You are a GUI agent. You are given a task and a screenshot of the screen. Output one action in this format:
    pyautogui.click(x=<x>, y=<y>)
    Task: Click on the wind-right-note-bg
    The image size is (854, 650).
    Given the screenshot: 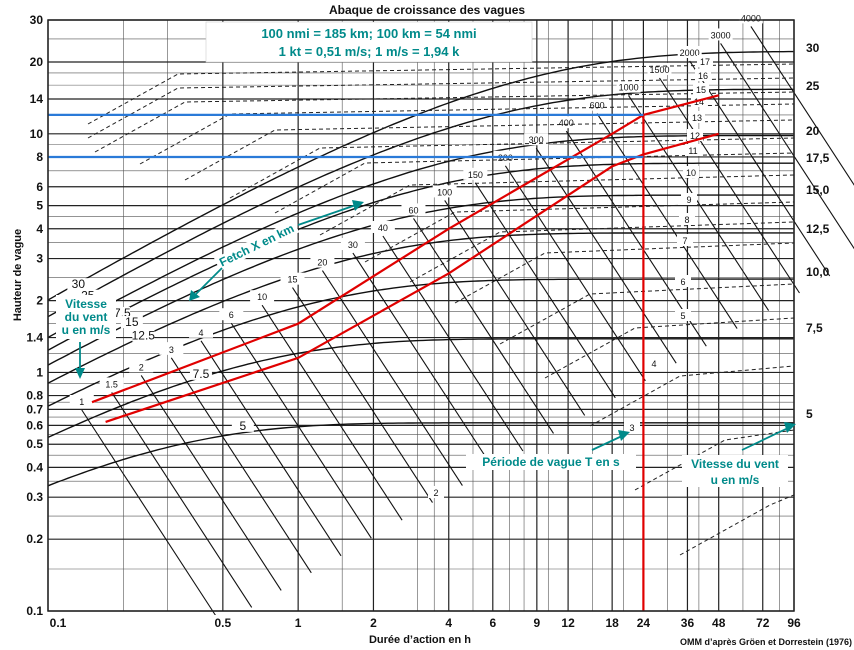 What is the action you would take?
    pyautogui.click(x=735, y=471)
    